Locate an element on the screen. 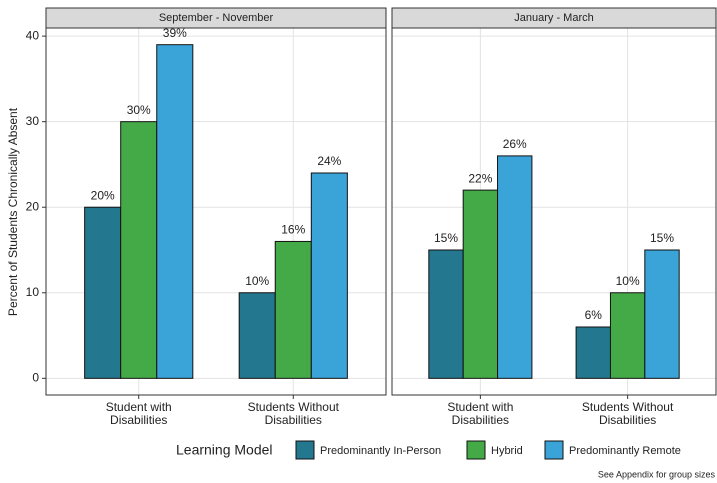 This screenshot has width=717, height=483. y-tick-label: 0 is located at coordinates (35, 377).